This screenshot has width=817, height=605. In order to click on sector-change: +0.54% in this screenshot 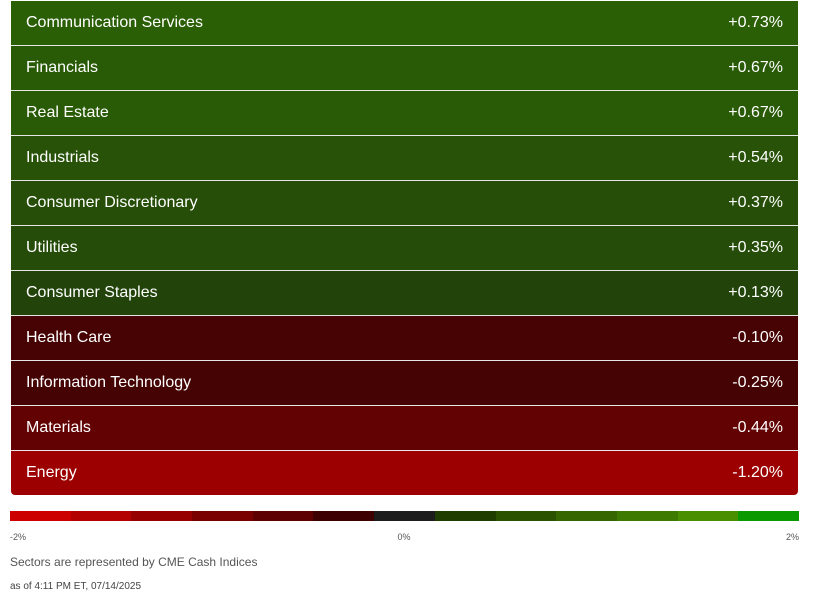, I will do `click(755, 157)`.